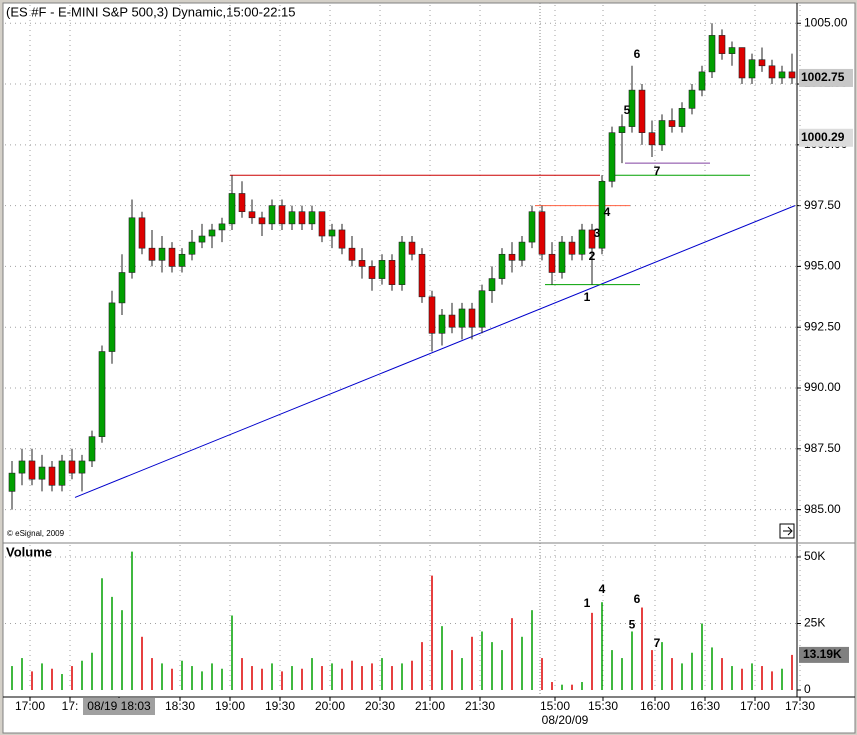  I want to click on x-tick-label: 21:30, so click(480, 706).